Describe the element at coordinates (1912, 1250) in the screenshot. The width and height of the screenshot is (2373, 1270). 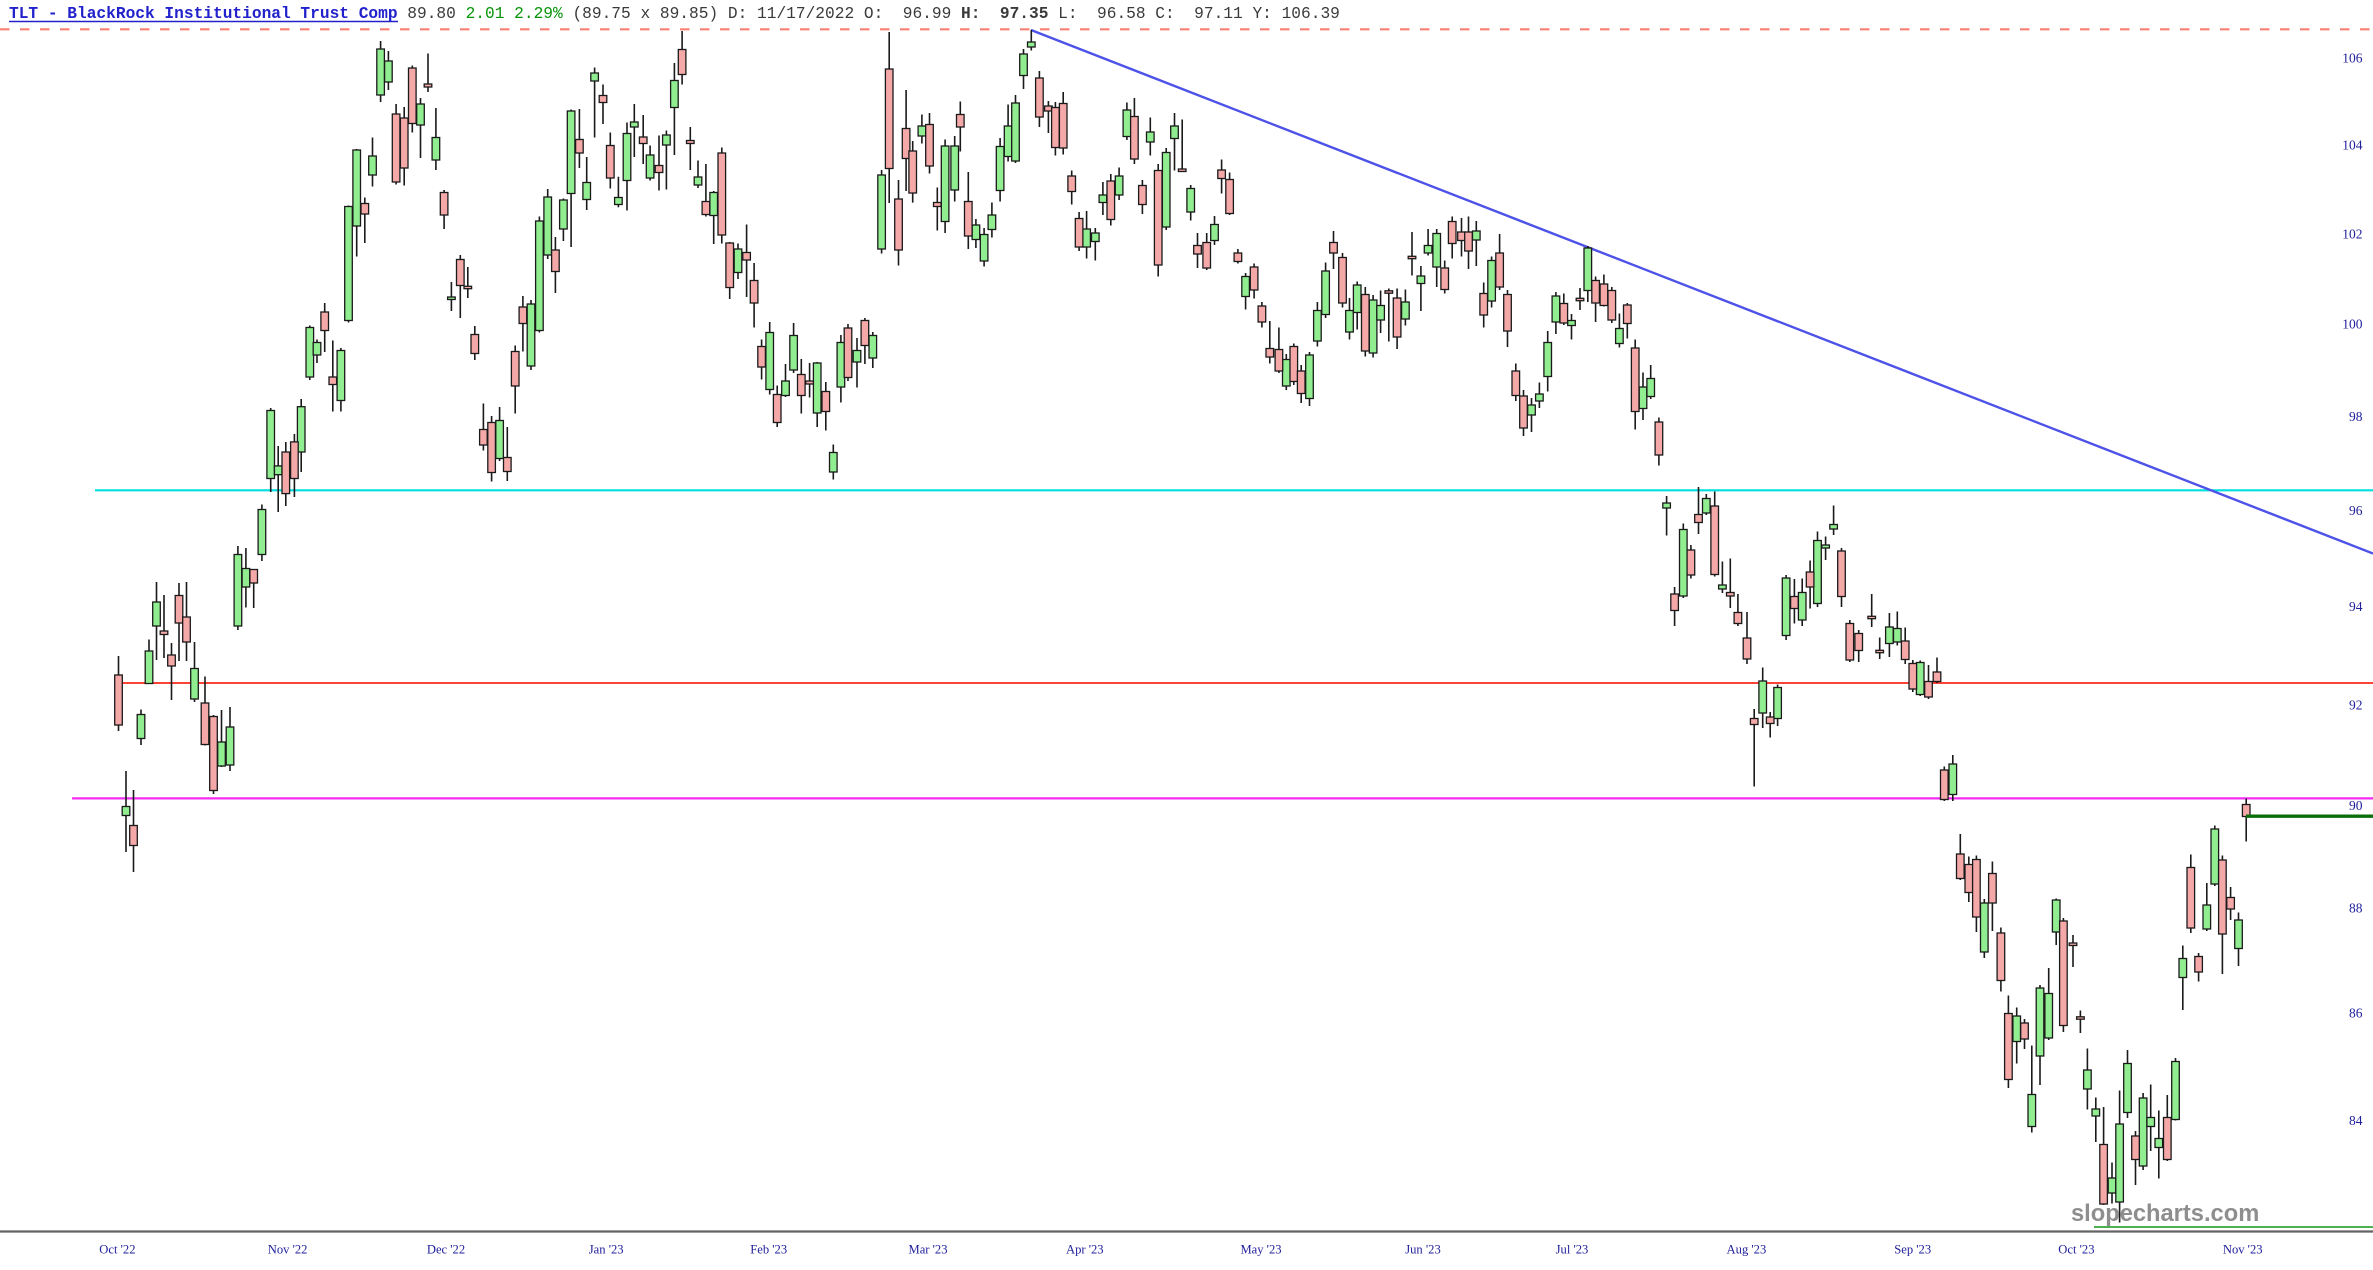
I see `svg-text: Sep '23` at that location.